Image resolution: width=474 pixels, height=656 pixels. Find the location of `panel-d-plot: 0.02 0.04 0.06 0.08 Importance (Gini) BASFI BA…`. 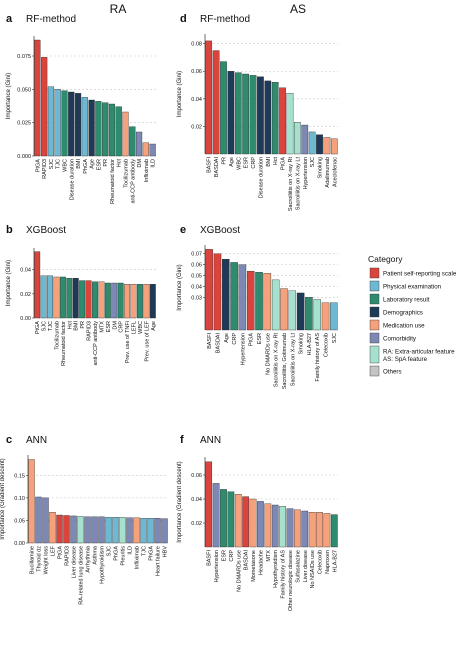

panel-d-plot: 0.02 0.04 0.06 0.08 Importance (Gini) BASFI BA… is located at coordinates (257, 122).